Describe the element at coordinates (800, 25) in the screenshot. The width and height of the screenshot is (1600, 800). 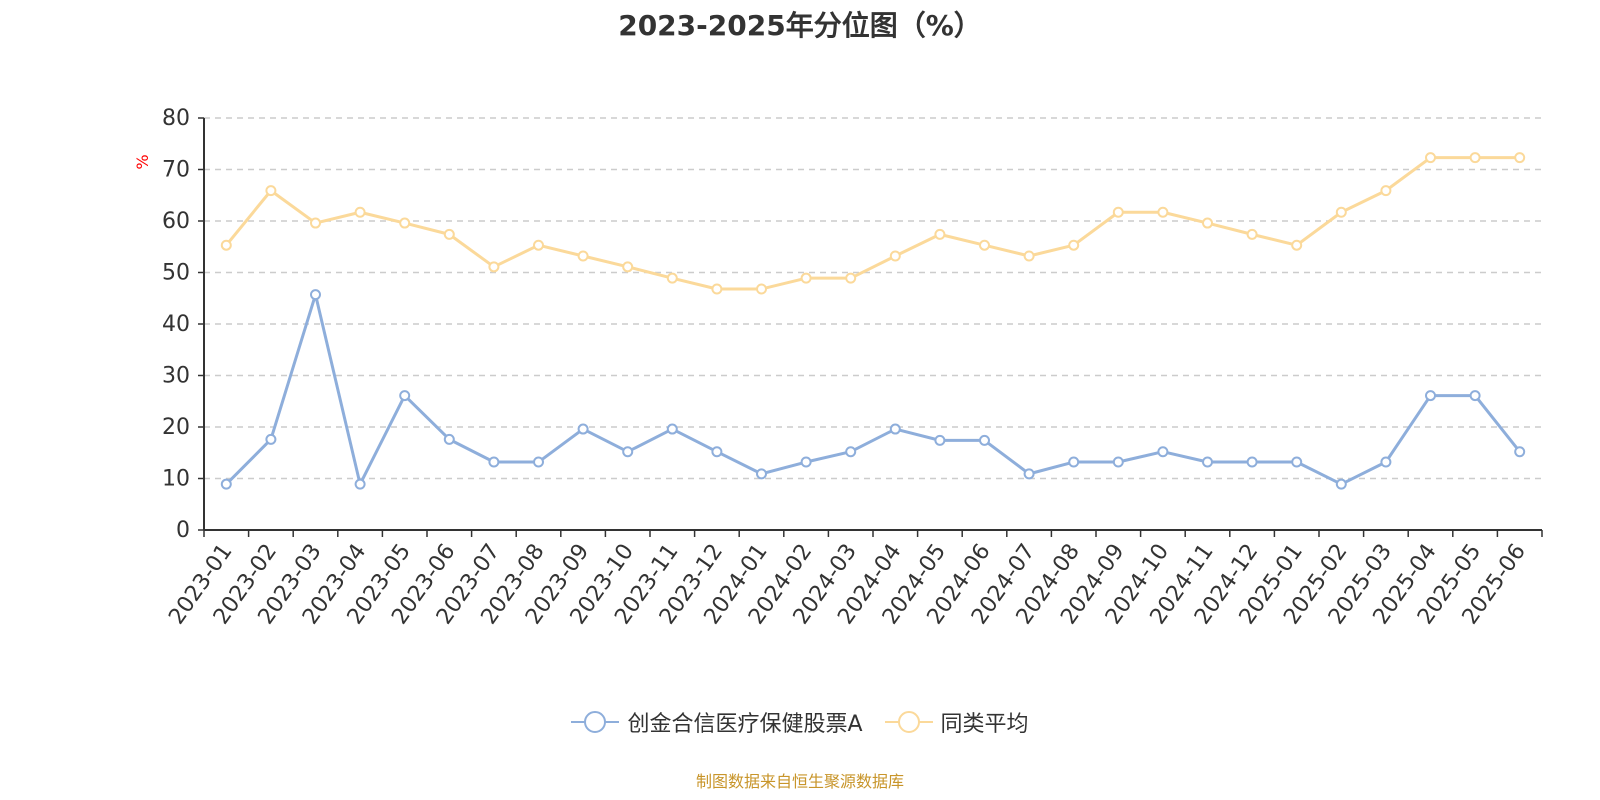
I see `chart-title: 2023-2025年分位图（%）` at that location.